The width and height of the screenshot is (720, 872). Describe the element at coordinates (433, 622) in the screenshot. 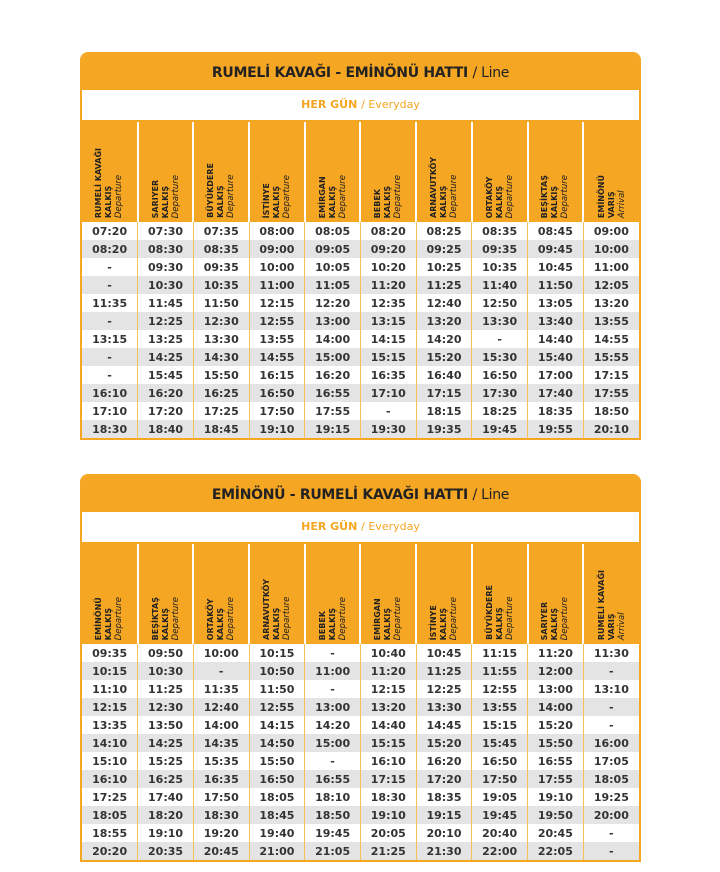

I see `header-name: İSTİNYE` at that location.